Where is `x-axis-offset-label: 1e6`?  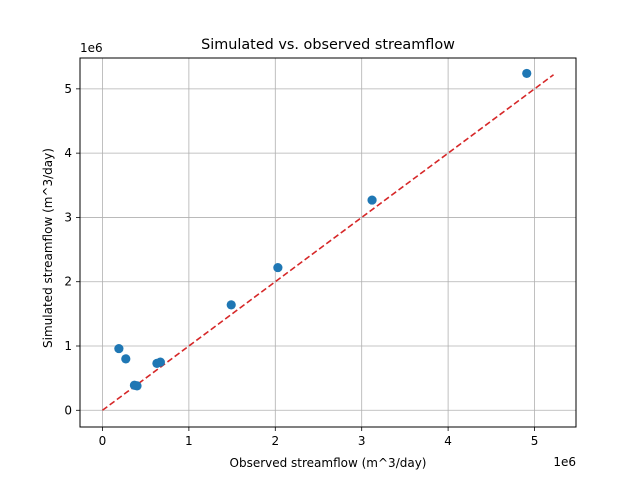
x-axis-offset-label: 1e6 is located at coordinates (564, 462).